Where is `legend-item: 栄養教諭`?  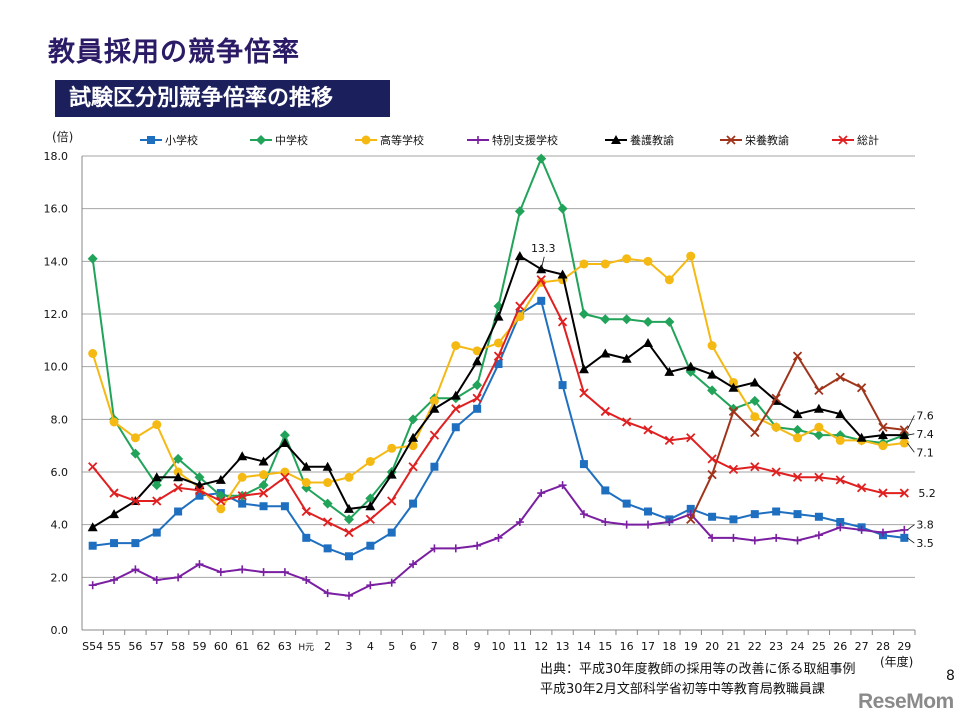
legend-item: 栄養教諭 is located at coordinates (754, 140).